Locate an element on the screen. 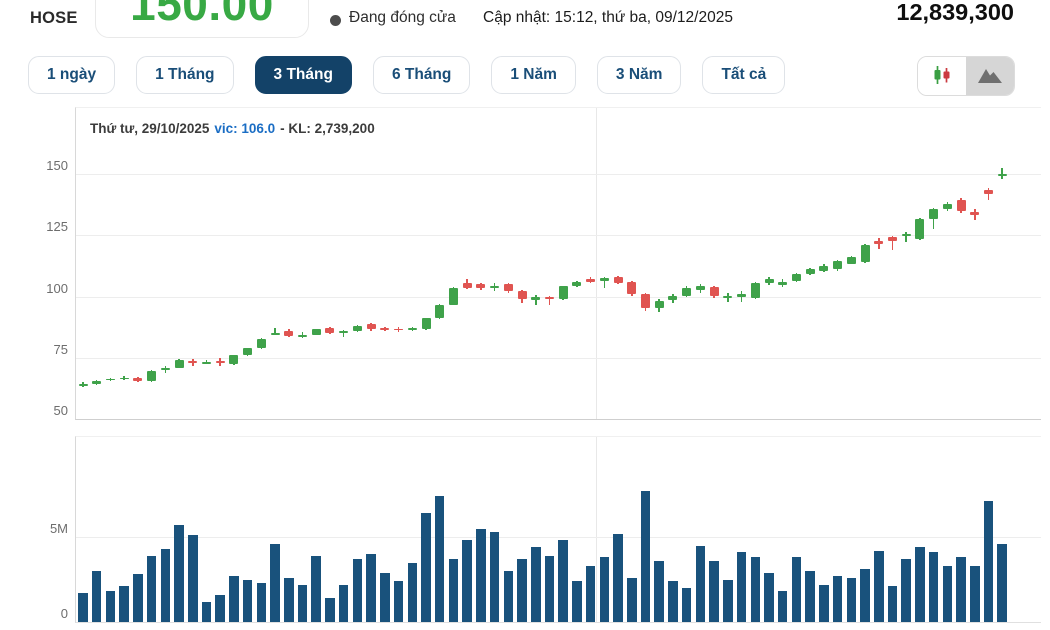 Image resolution: width=1050 pixels, height=630 pixels. month-divider-gridline is located at coordinates (596, 263).